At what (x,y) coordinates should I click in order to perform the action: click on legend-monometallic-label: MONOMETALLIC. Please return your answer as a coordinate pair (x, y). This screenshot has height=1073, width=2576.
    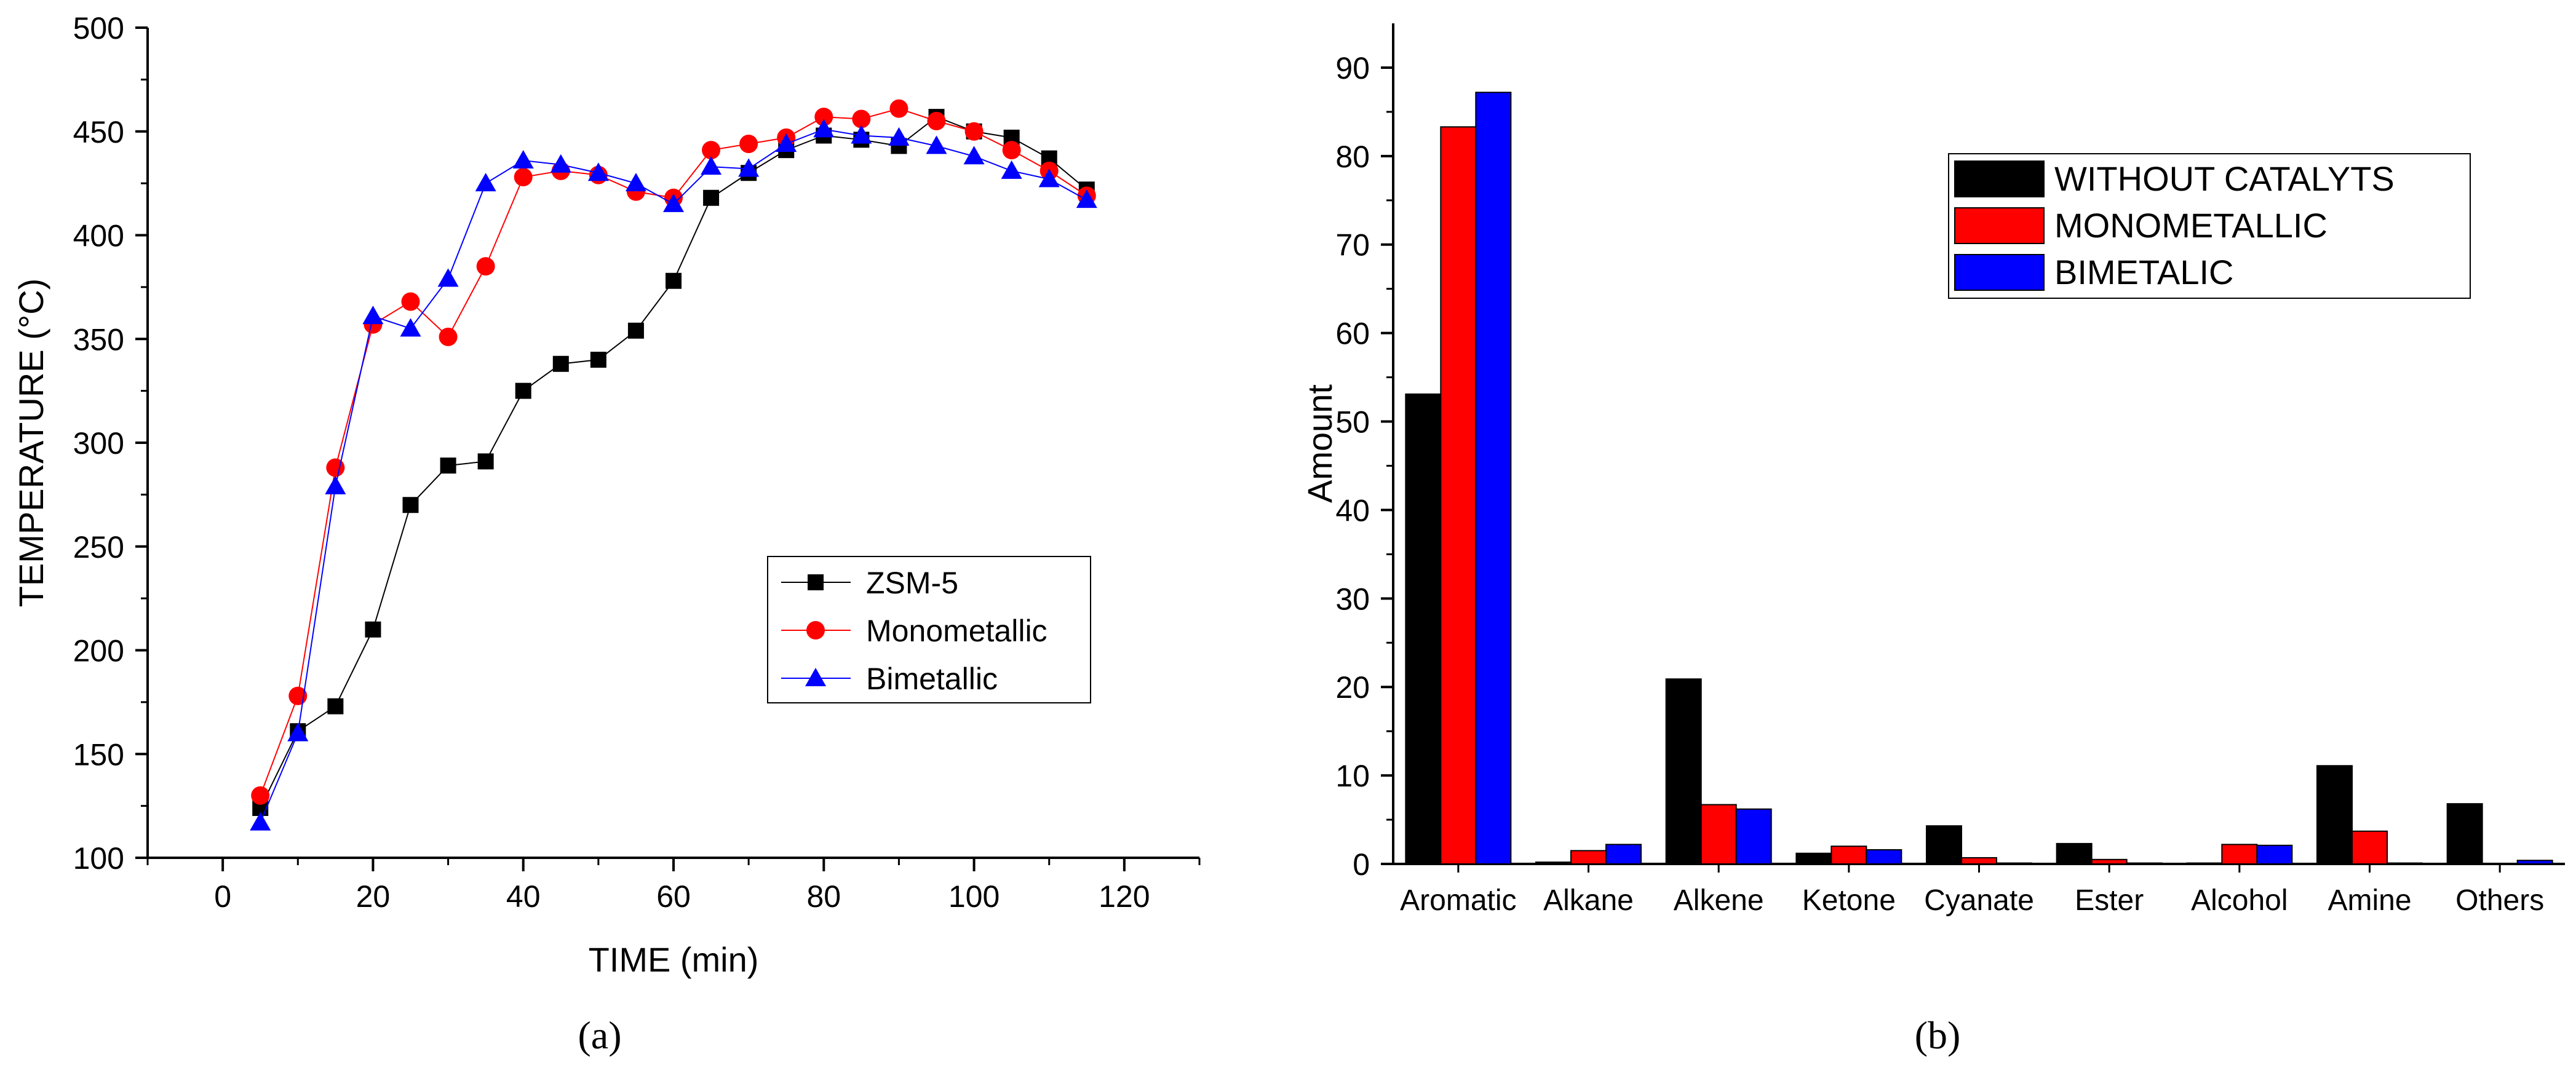
    Looking at the image, I should click on (2191, 225).